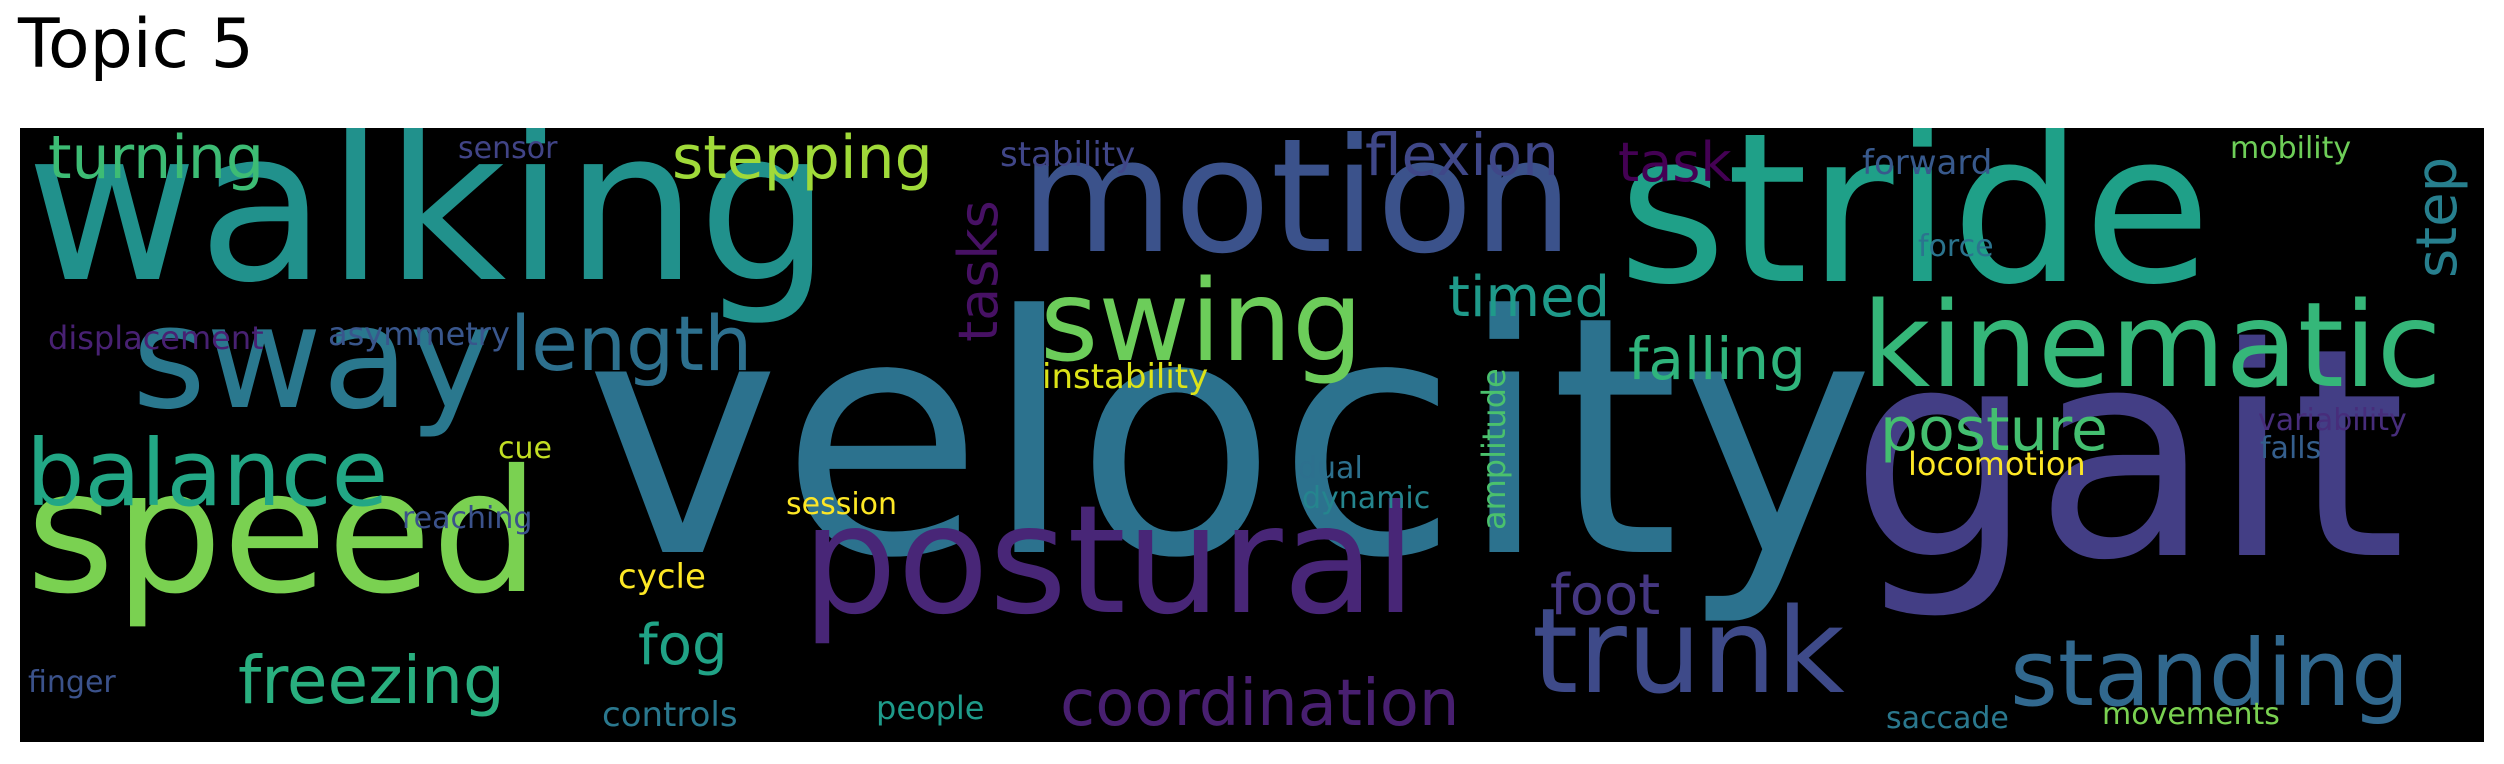 The height and width of the screenshot is (764, 2504). What do you see at coordinates (1956, 246) in the screenshot?
I see `word-force: force` at bounding box center [1956, 246].